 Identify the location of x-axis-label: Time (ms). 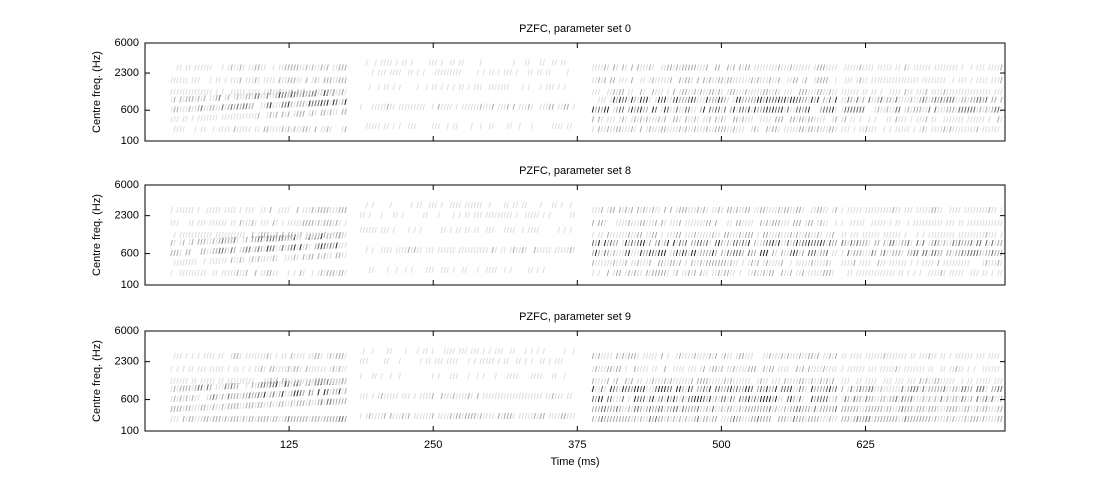
(574, 462).